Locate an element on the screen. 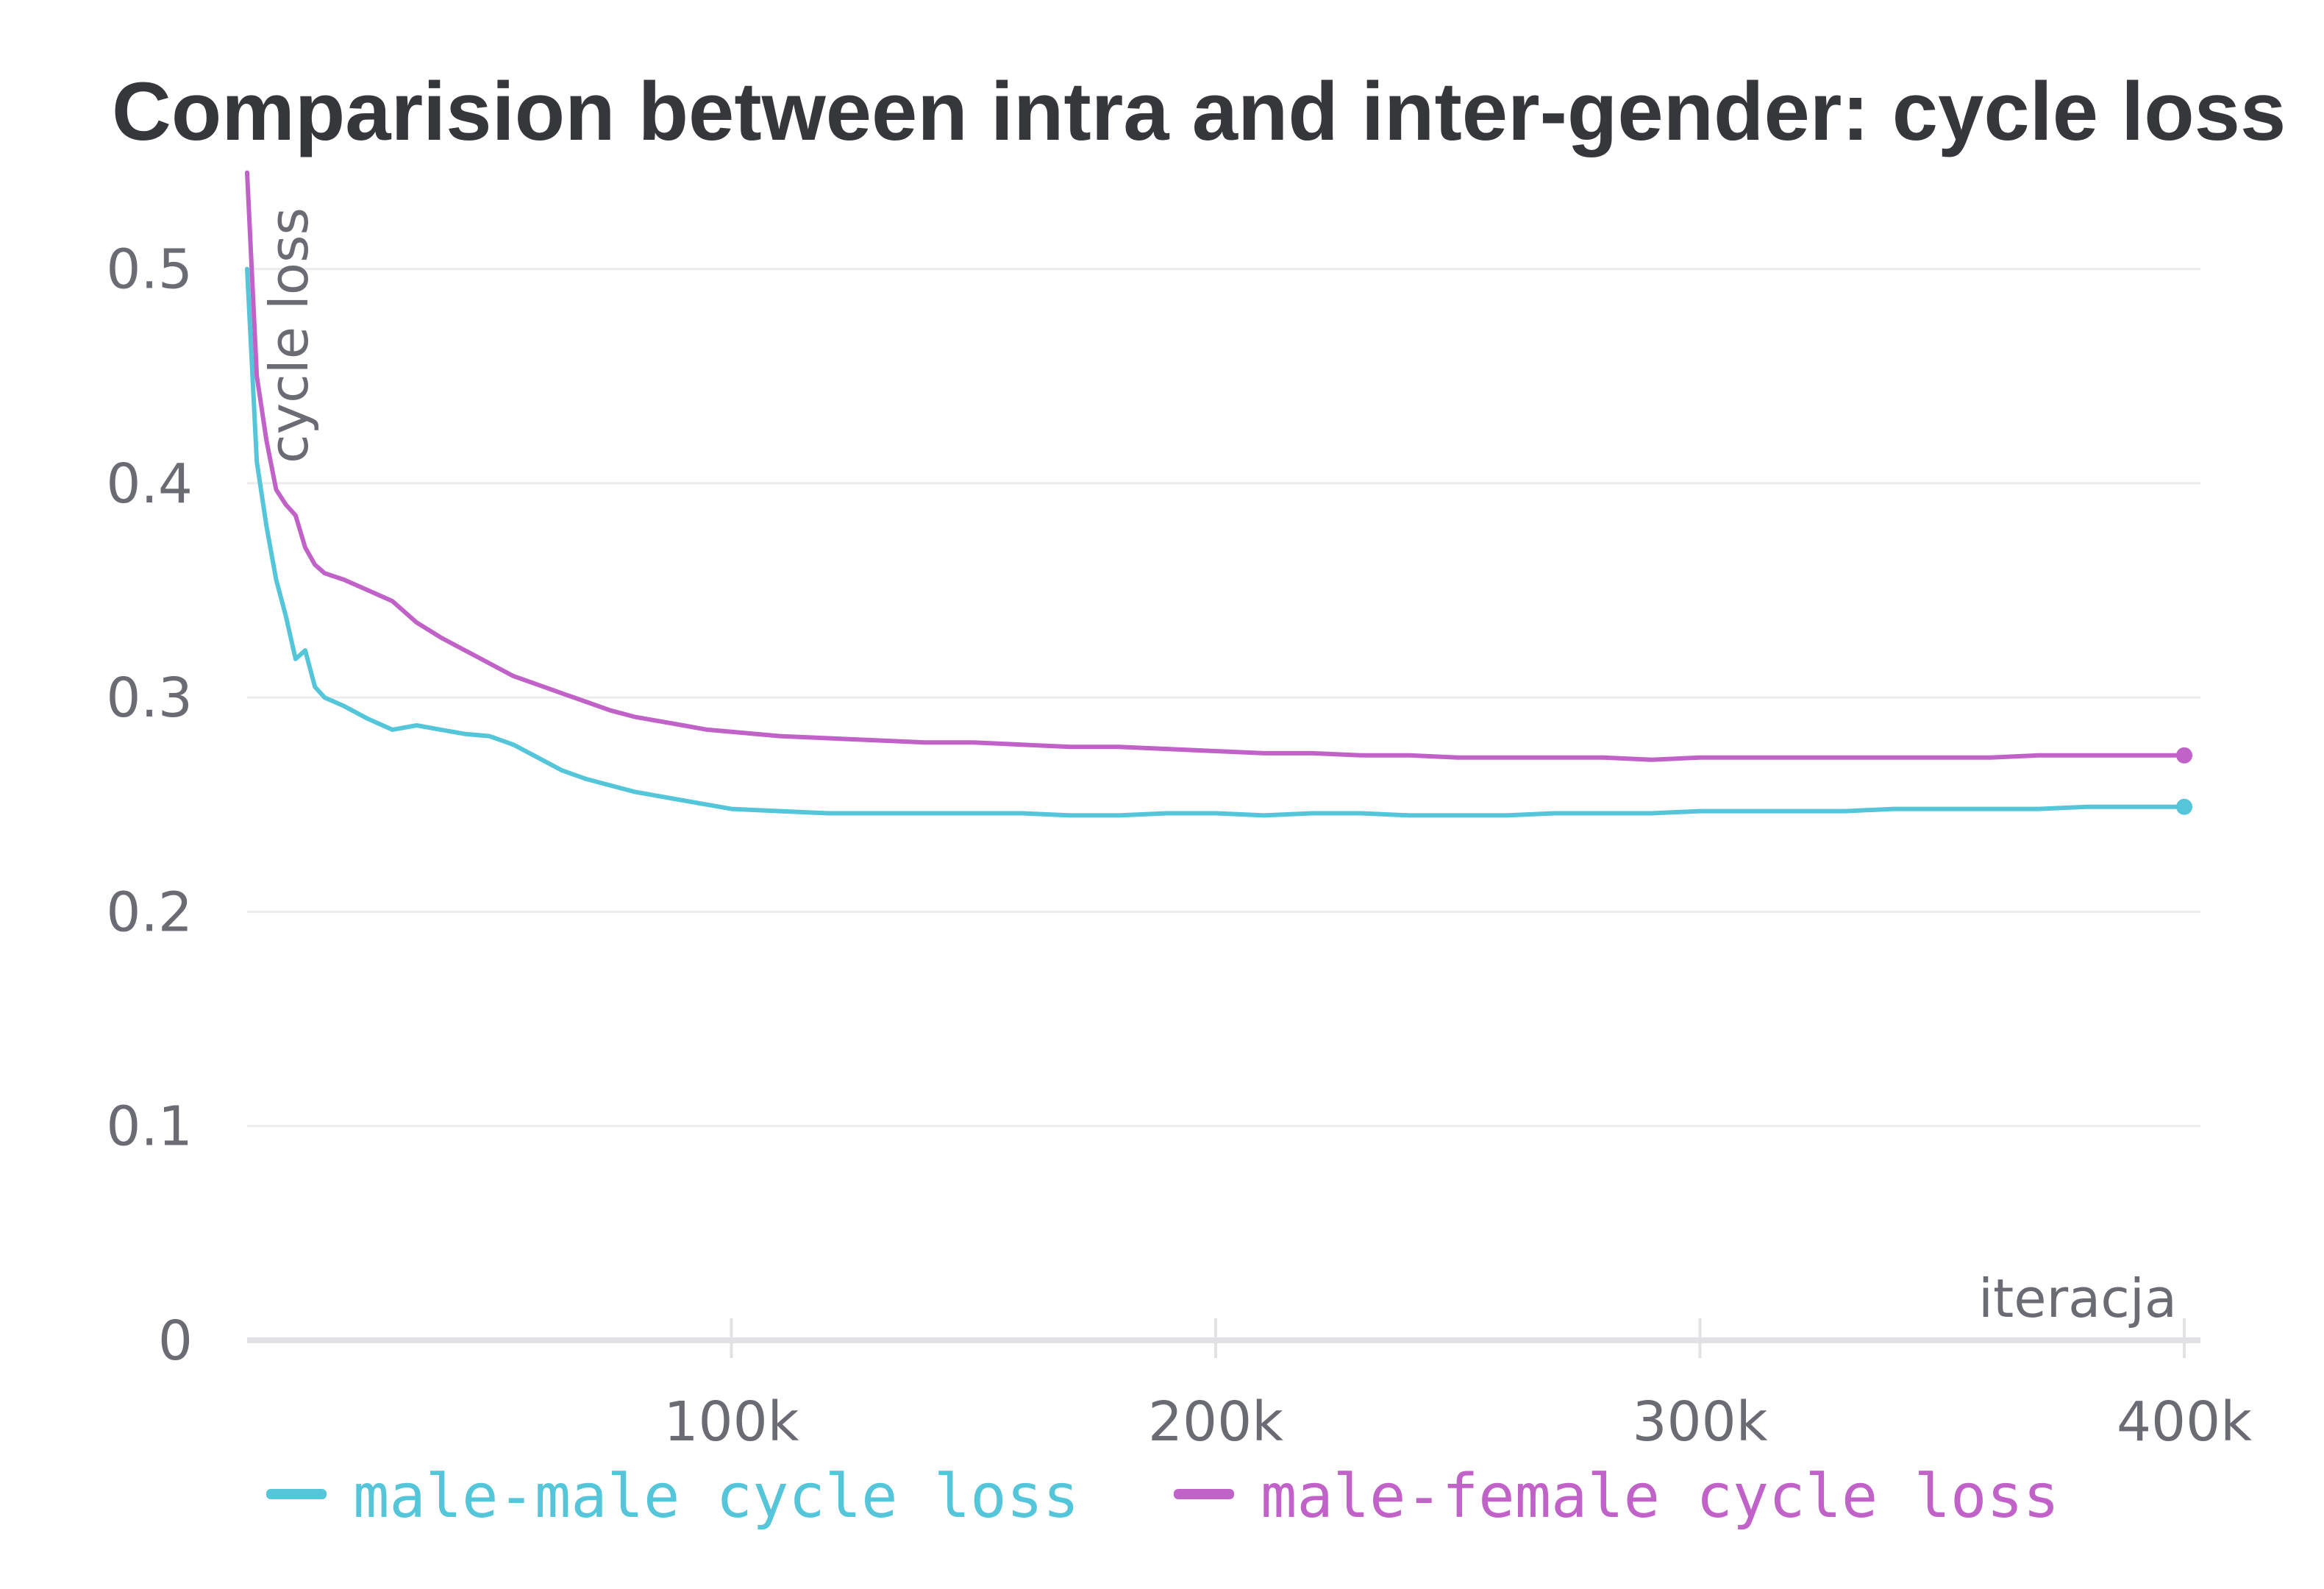  y-tick-label: 0.5 is located at coordinates (149, 270).